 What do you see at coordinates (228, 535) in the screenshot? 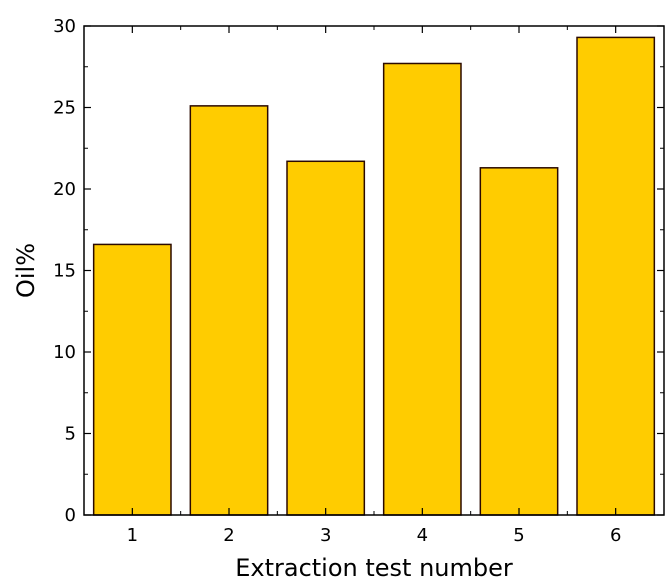
I see `x-tick-label: 2` at bounding box center [228, 535].